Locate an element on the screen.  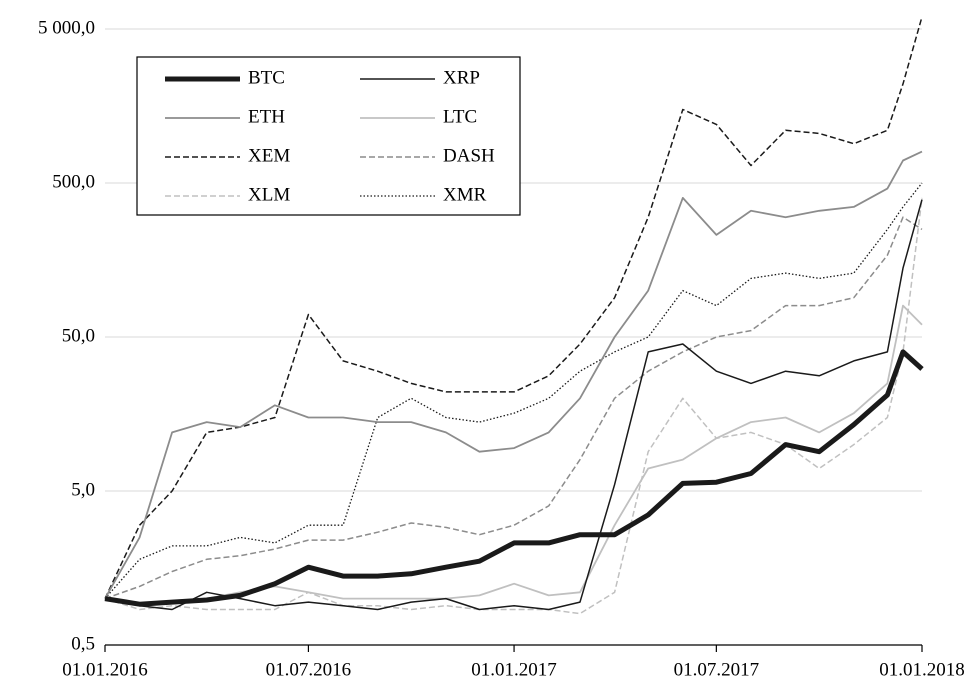
x-tick-label: 01.01.2018 is located at coordinates (922, 669).